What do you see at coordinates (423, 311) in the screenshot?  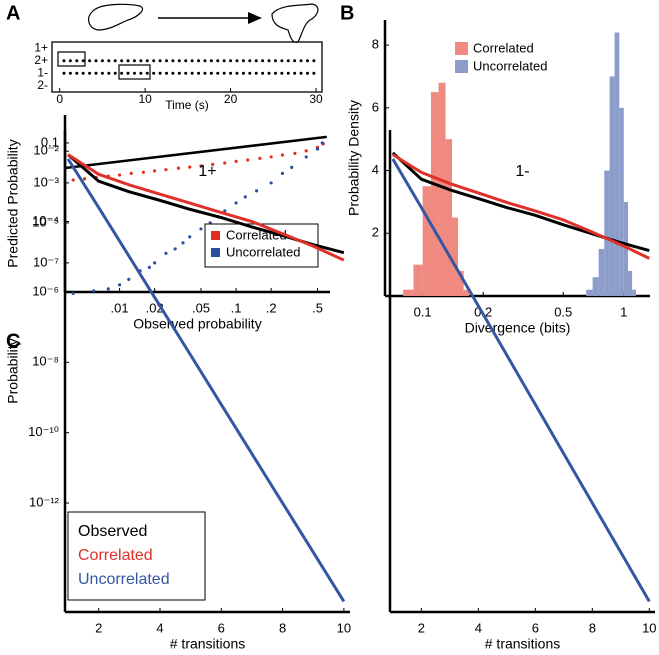 I see `x-tick-label: 0.1` at bounding box center [423, 311].